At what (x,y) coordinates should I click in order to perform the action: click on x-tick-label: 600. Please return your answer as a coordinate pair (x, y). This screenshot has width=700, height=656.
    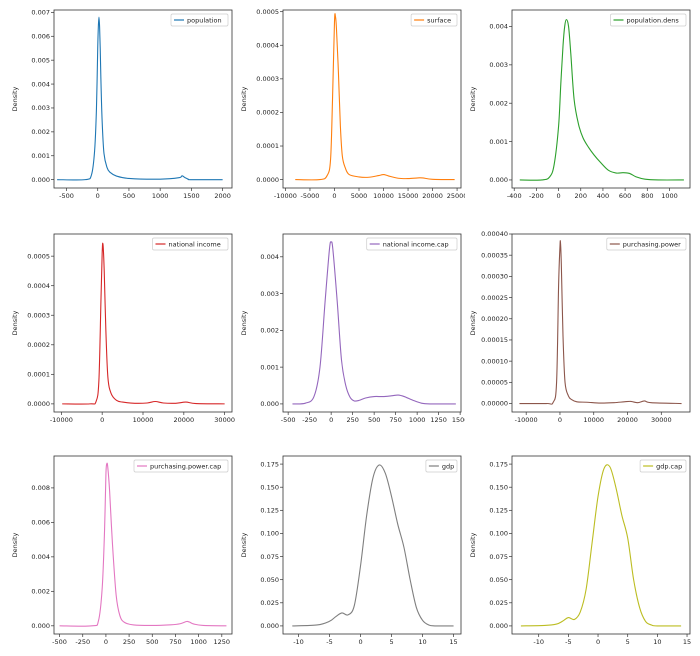
    Looking at the image, I should click on (625, 196).